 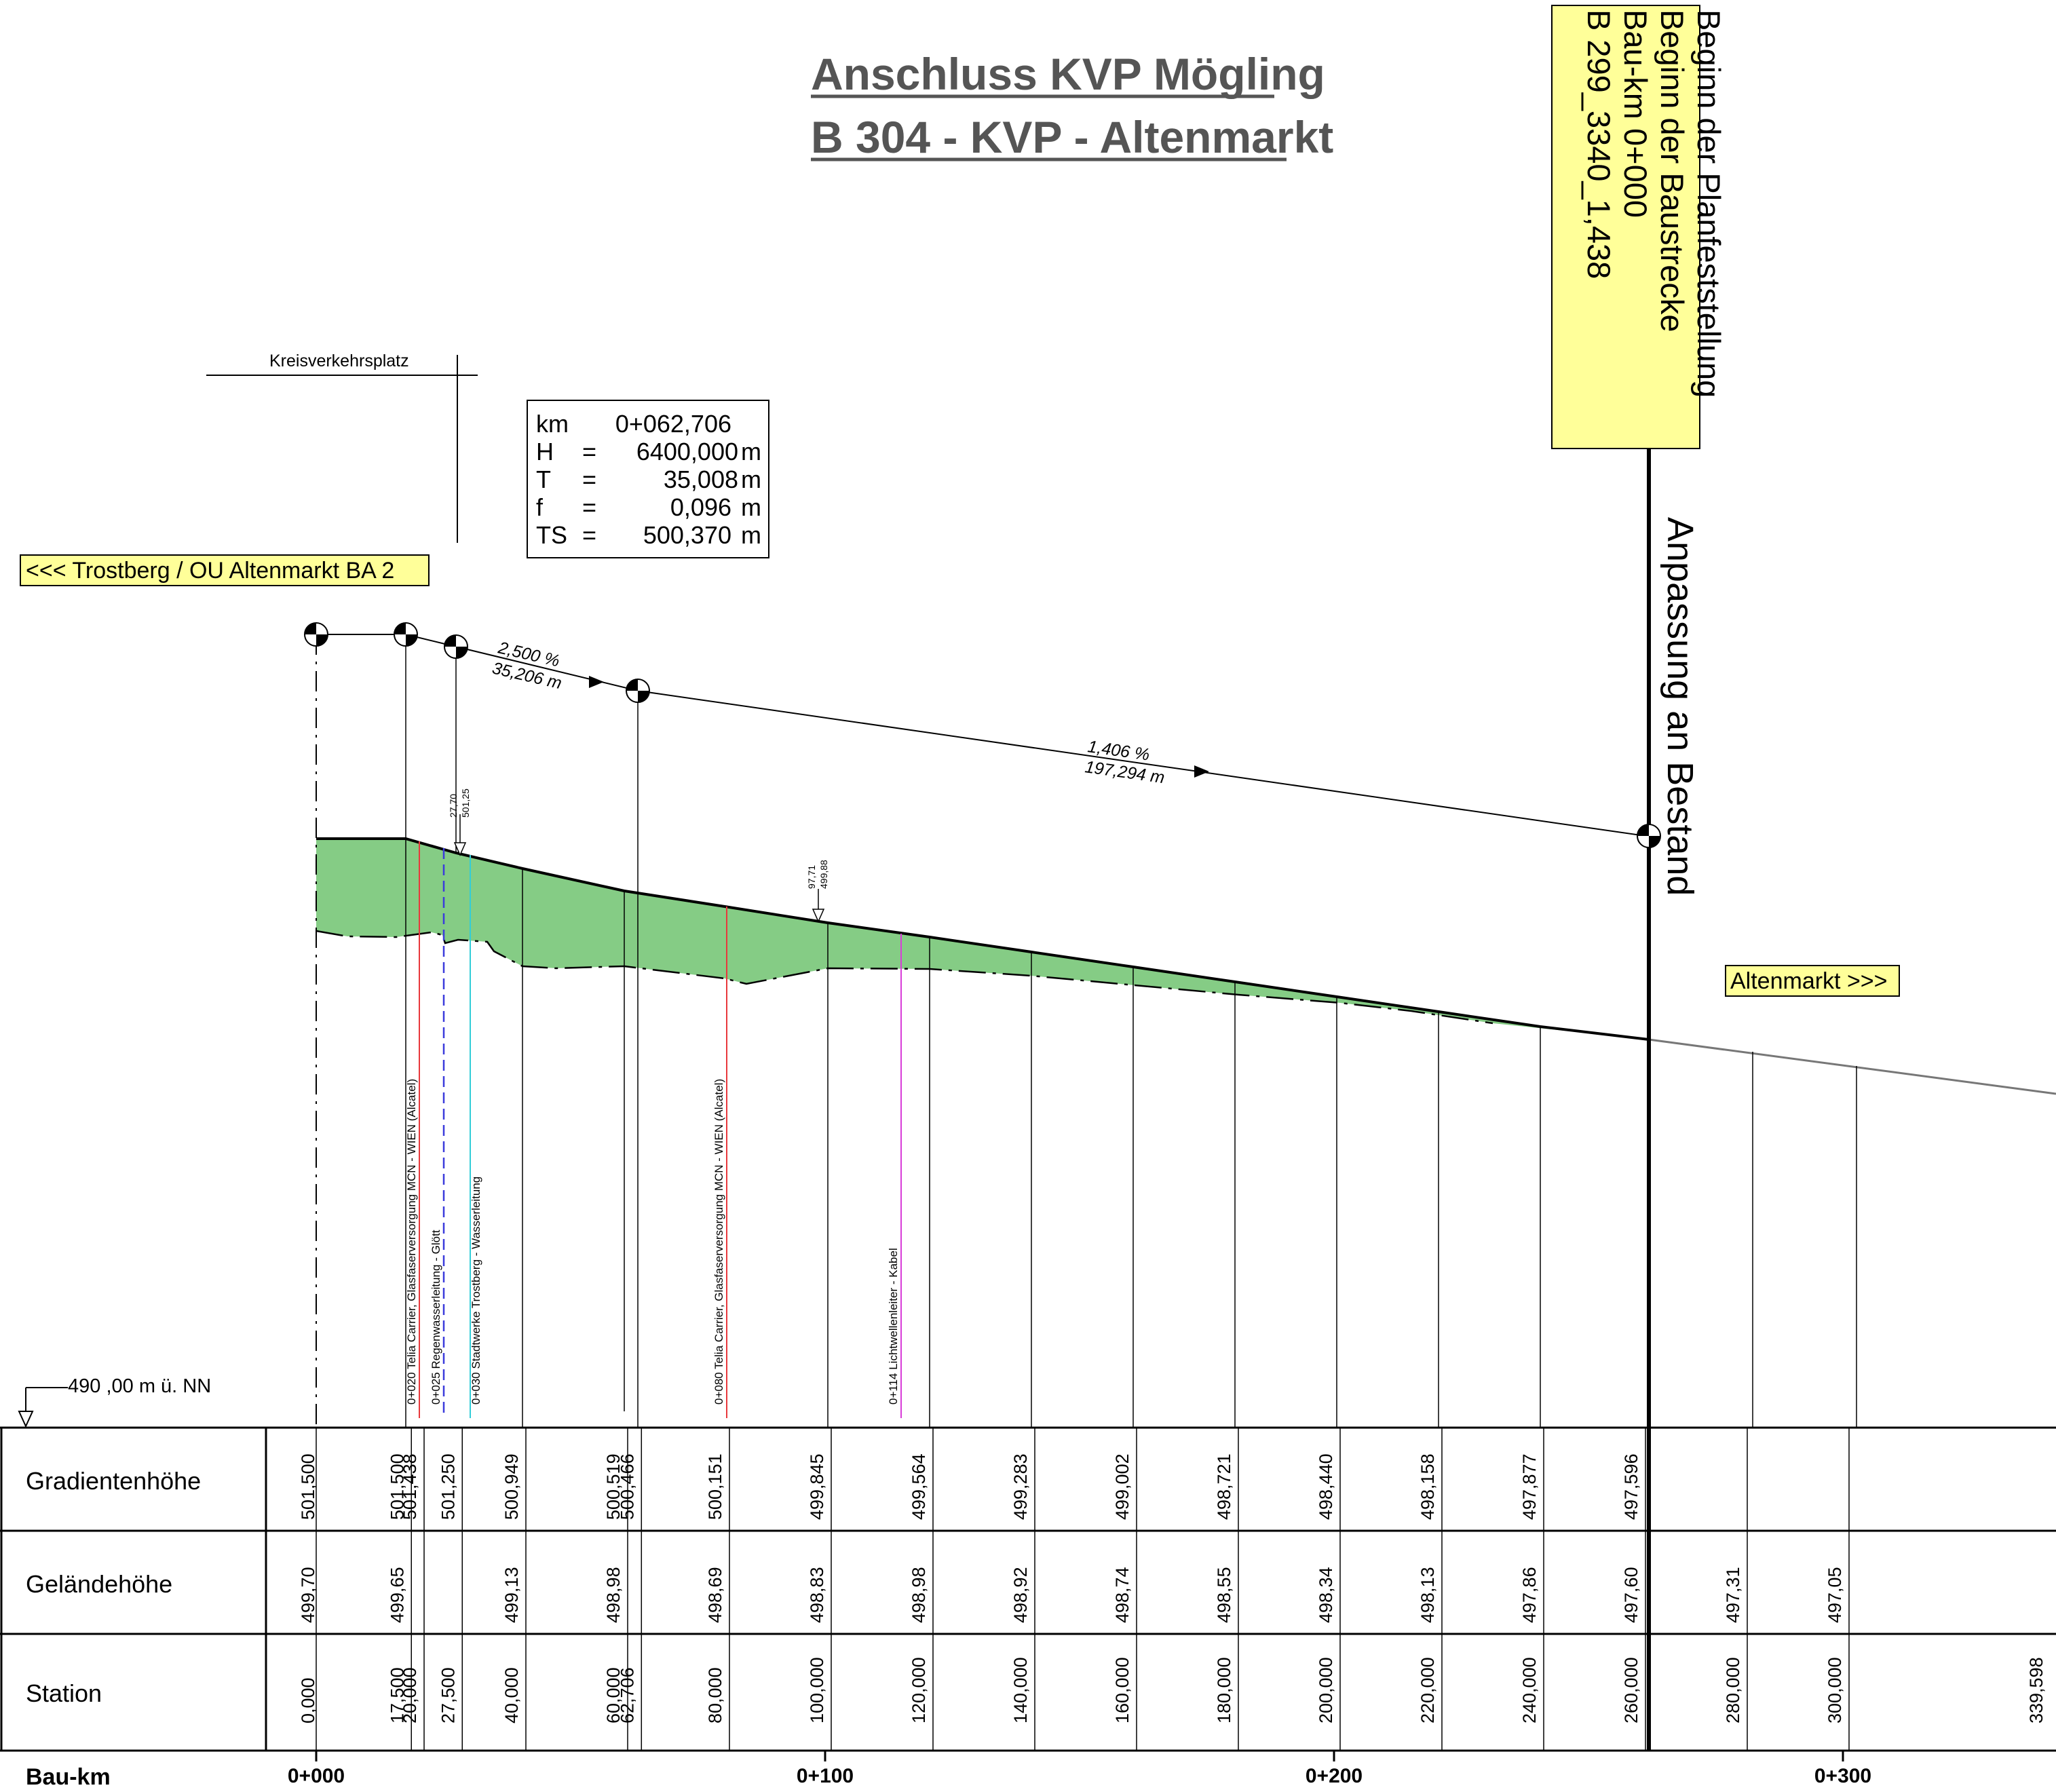 I want to click on station-value: 180,000, so click(x=1224, y=1690).